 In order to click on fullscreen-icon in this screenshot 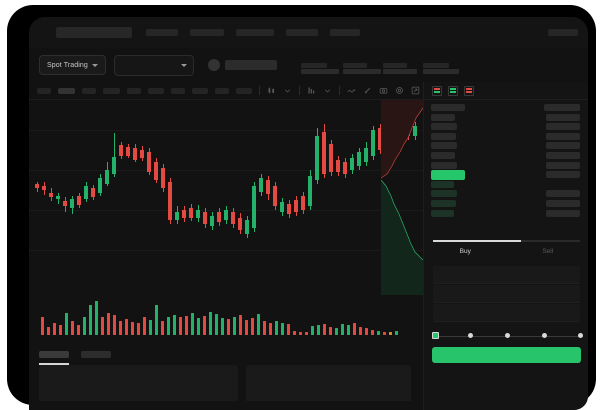, I will do `click(415, 90)`.